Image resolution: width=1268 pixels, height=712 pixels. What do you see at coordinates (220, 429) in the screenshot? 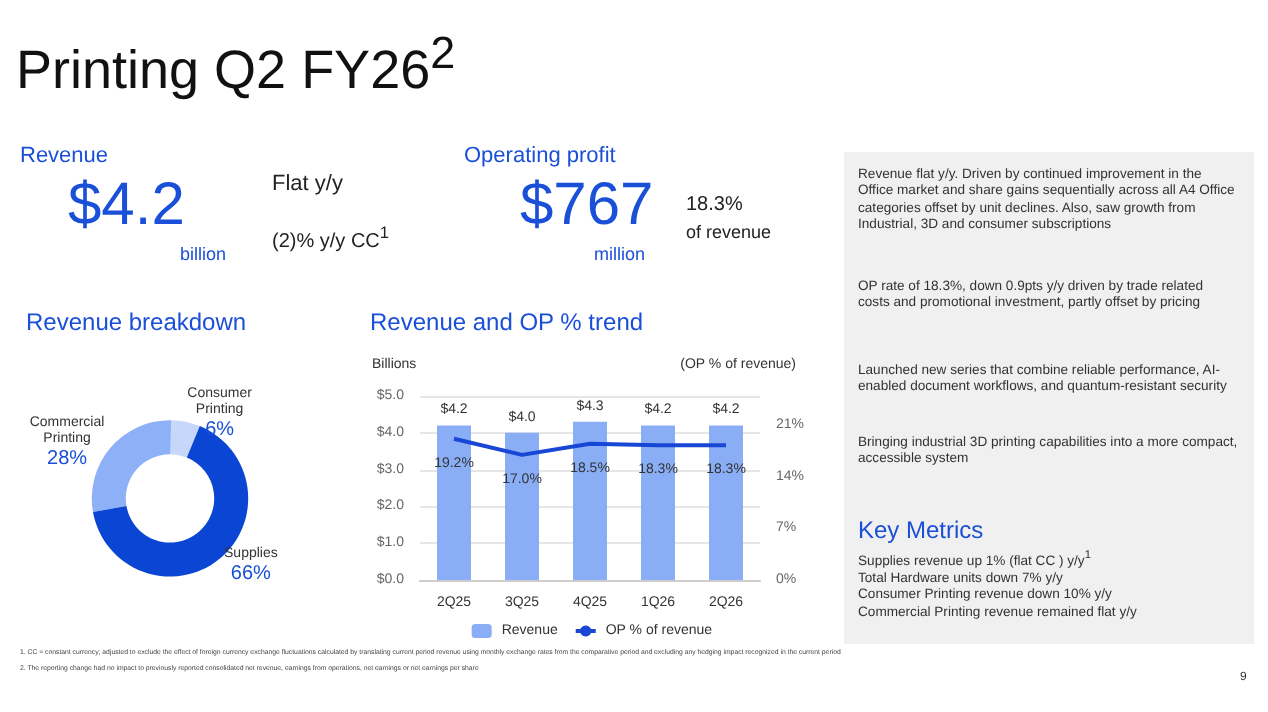
I see `data-label: 6%` at bounding box center [220, 429].